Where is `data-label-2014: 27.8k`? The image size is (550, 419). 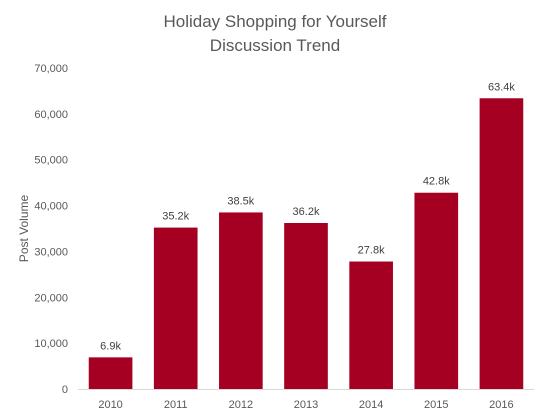 data-label-2014: 27.8k is located at coordinates (371, 251).